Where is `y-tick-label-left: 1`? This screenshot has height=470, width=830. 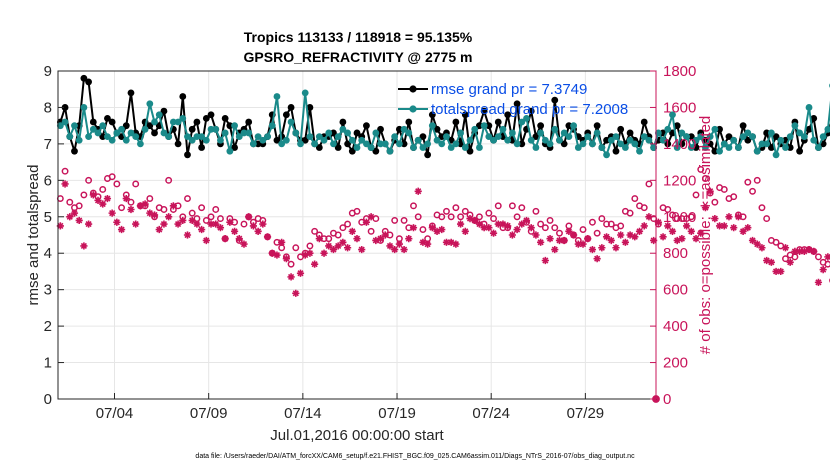
y-tick-label-left: 1 is located at coordinates (48, 363).